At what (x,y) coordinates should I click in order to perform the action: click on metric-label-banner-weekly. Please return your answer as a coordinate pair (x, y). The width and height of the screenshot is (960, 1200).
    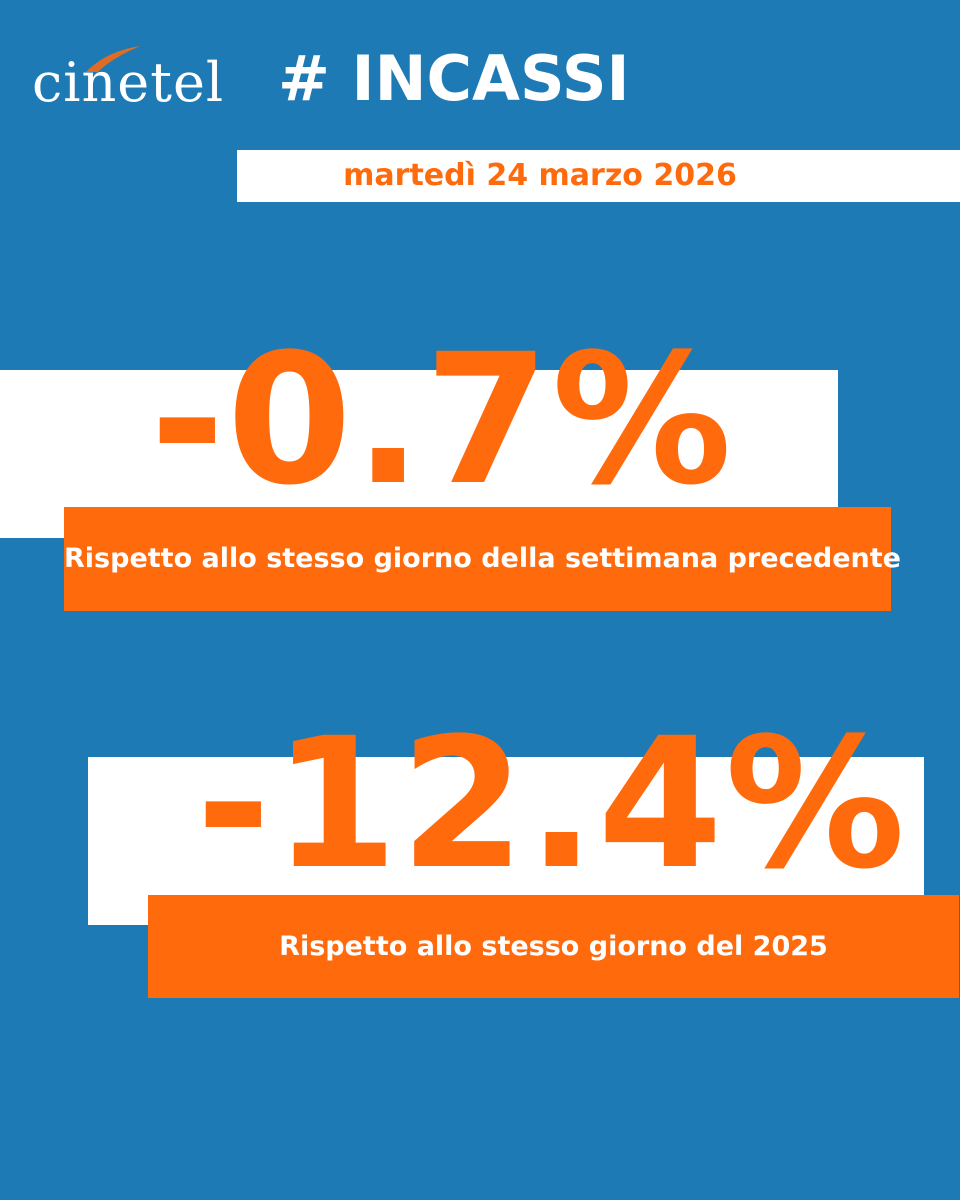
    Looking at the image, I should click on (477, 559).